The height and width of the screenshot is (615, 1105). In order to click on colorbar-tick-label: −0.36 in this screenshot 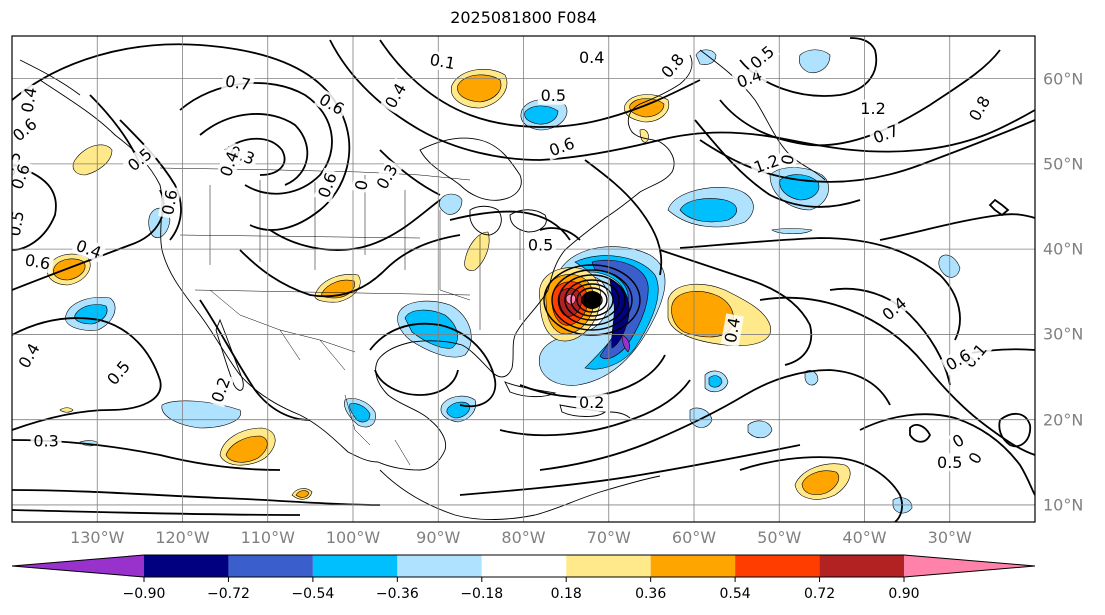, I will do `click(397, 594)`.